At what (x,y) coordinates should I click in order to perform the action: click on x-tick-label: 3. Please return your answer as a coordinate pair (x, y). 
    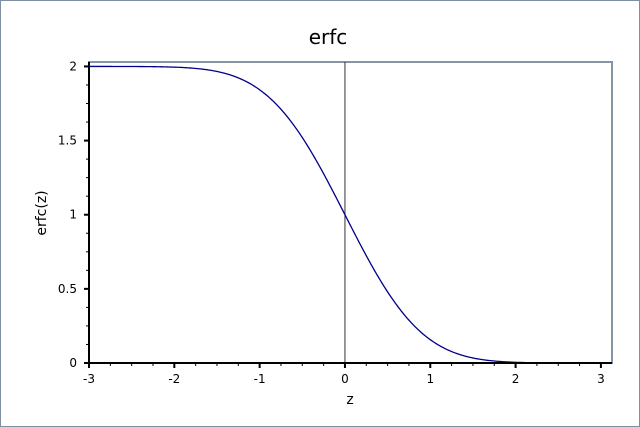
    Looking at the image, I should click on (601, 379).